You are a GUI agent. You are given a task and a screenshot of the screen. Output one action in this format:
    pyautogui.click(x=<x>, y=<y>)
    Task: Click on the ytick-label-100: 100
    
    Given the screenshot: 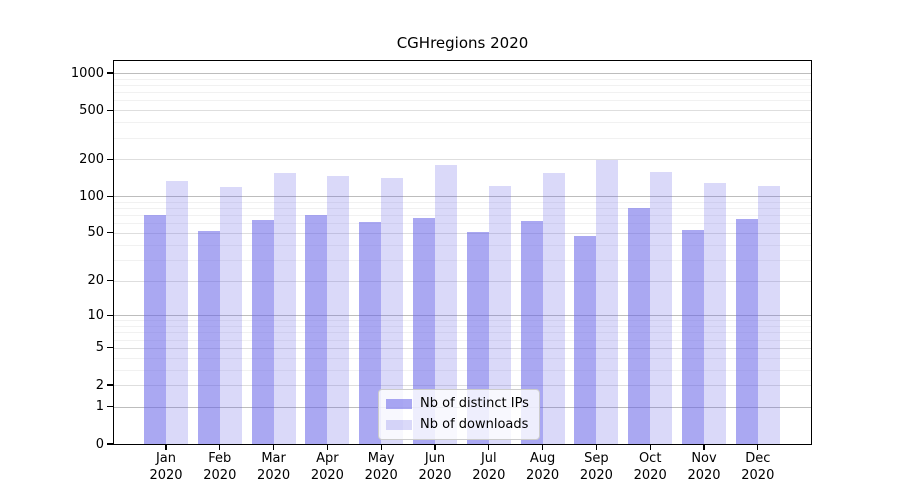 What is the action you would take?
    pyautogui.click(x=91, y=196)
    